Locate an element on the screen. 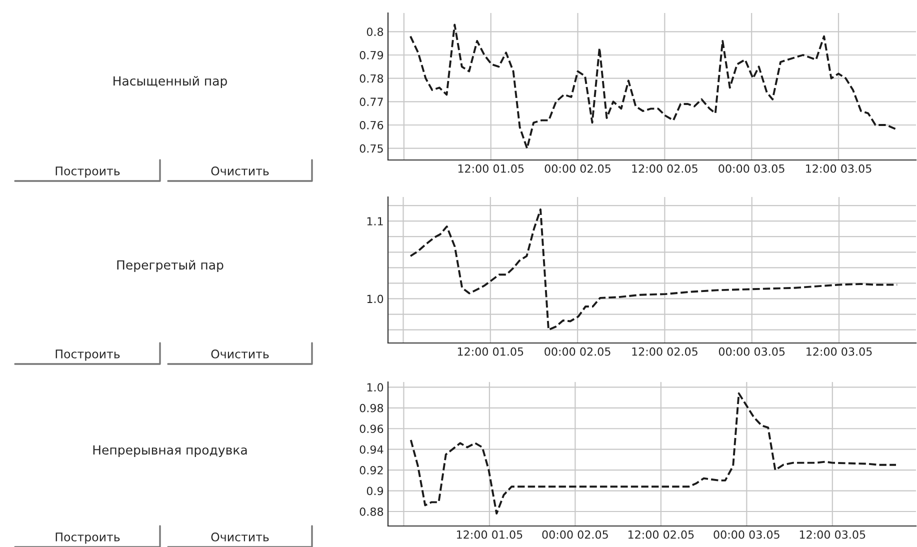 This screenshot has height=547, width=917. y-axis-title: Непрерывная продувка is located at coordinates (170, 451).